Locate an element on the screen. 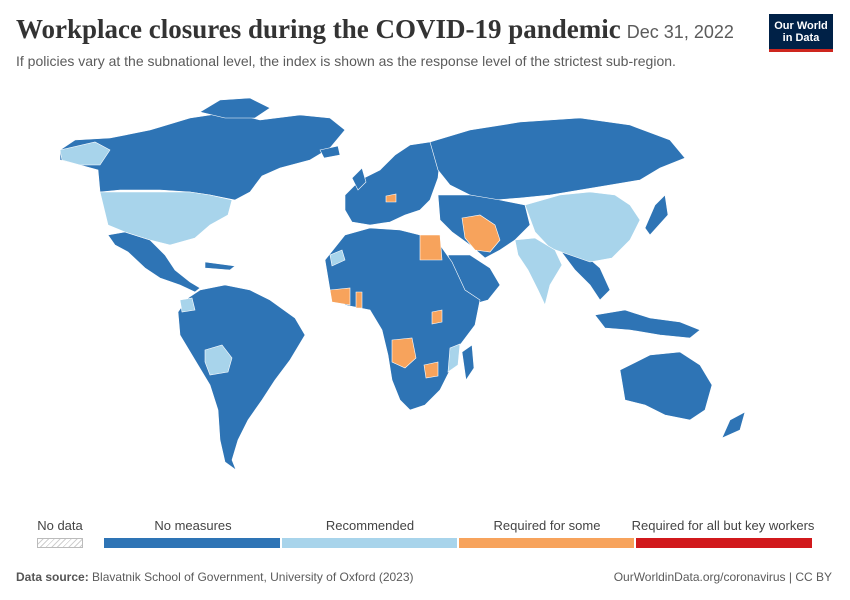 The height and width of the screenshot is (600, 850). legend-no-data-label: No data is located at coordinates (60, 525).